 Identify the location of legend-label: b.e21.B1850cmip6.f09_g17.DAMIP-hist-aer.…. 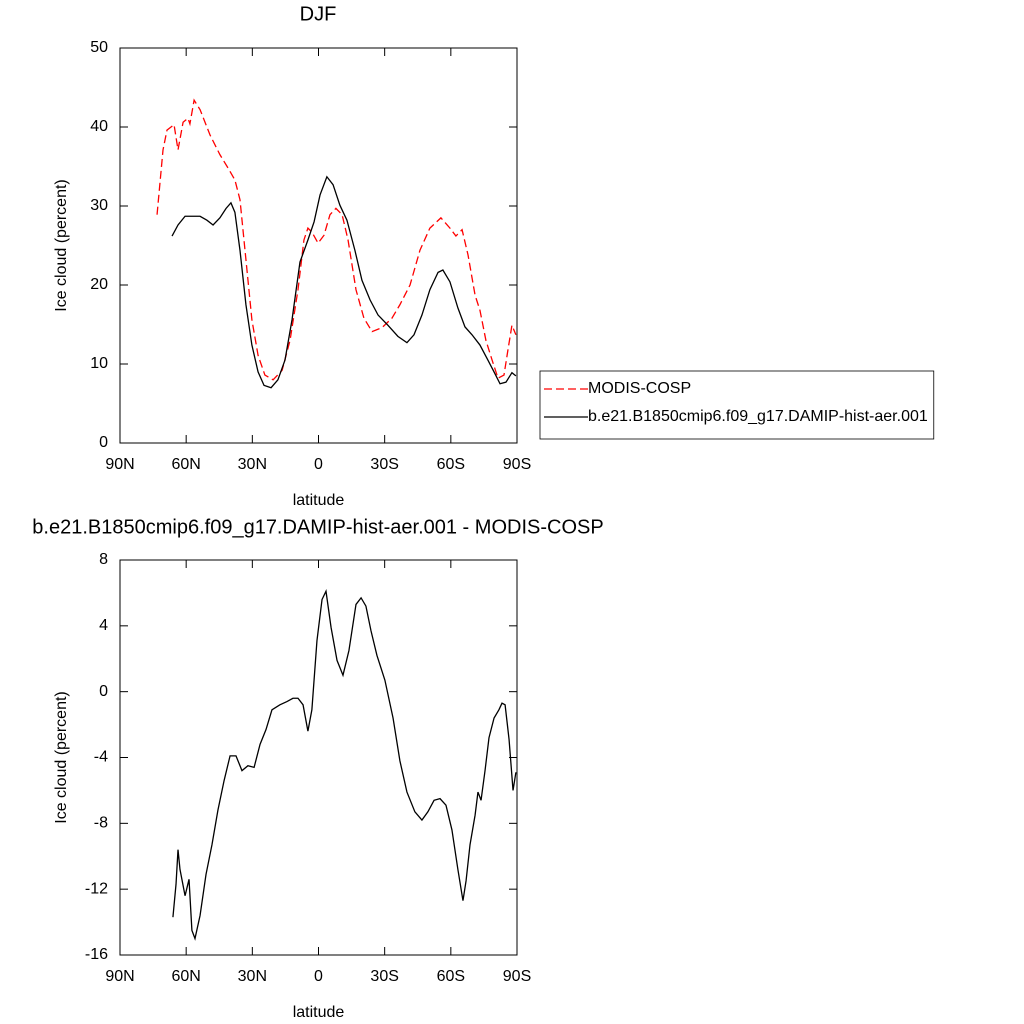
(758, 416).